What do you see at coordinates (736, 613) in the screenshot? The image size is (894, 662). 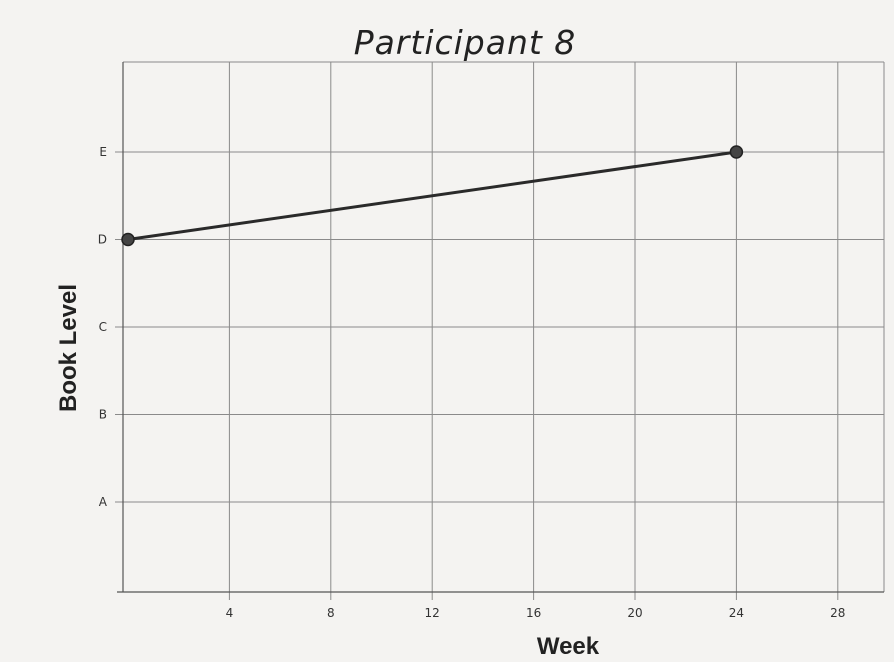 I see `x-tick-label-24: 24` at bounding box center [736, 613].